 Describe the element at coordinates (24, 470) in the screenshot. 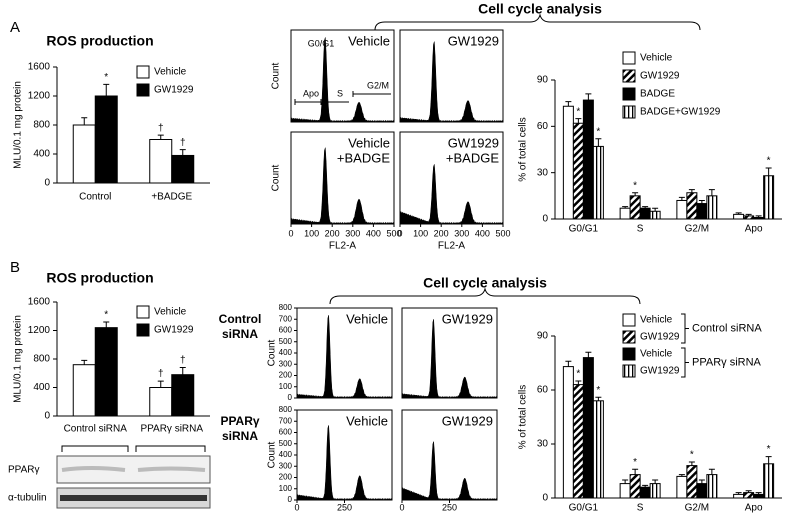

I see `blot-label: PPARγ` at that location.